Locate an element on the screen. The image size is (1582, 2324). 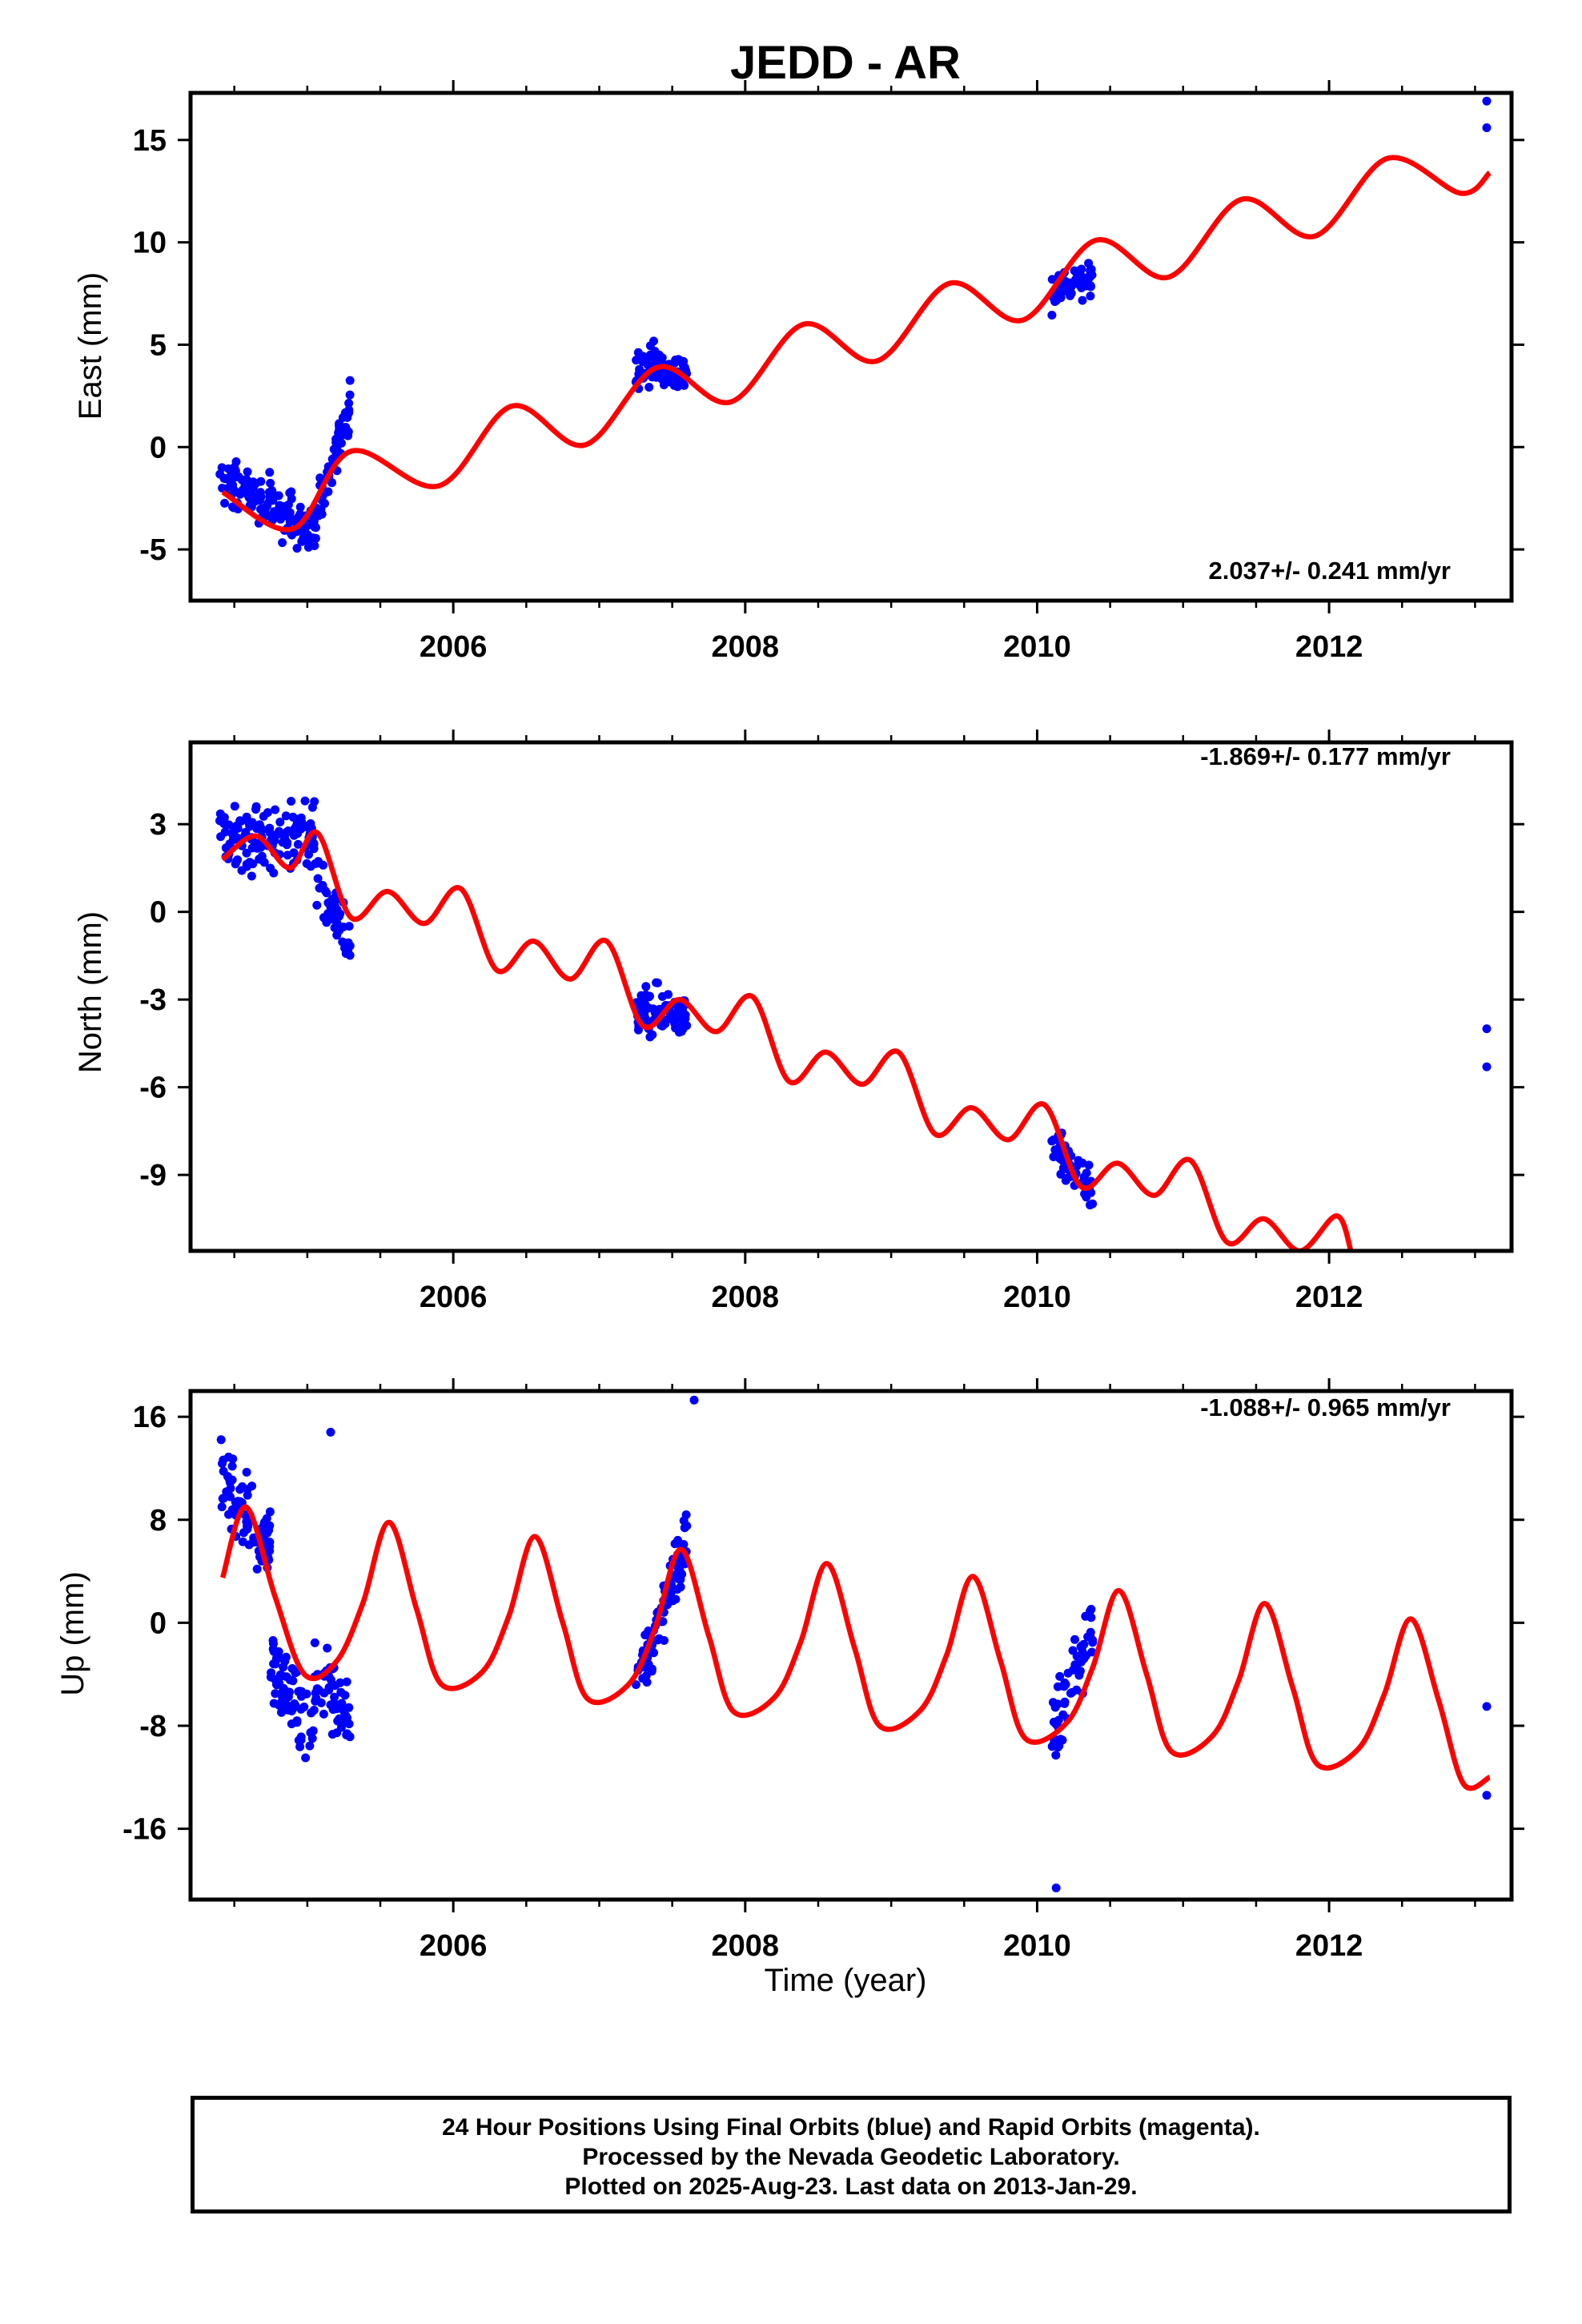
east-xtick-label: 2010 is located at coordinates (1037, 647).